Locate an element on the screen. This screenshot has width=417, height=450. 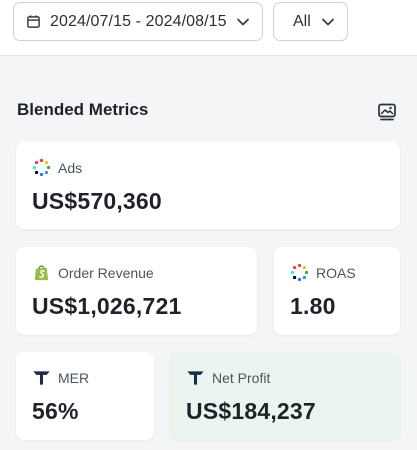
metric-value: 56% is located at coordinates (55, 411).